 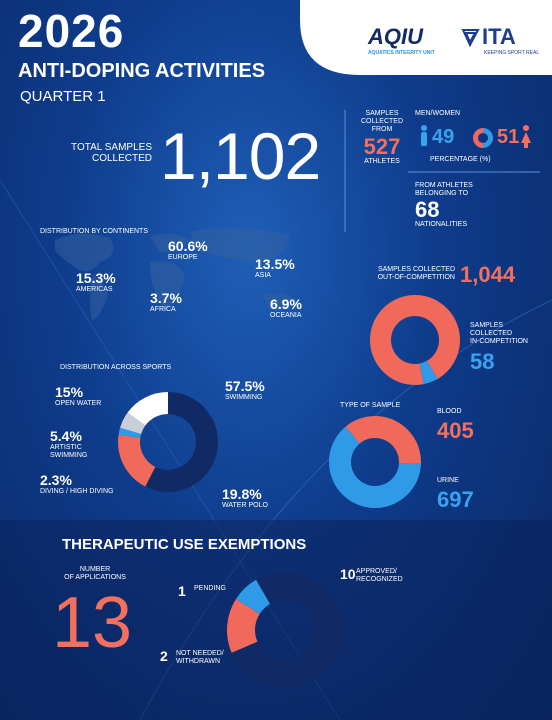 I want to click on continent-value: 6.9%, so click(x=286, y=304).